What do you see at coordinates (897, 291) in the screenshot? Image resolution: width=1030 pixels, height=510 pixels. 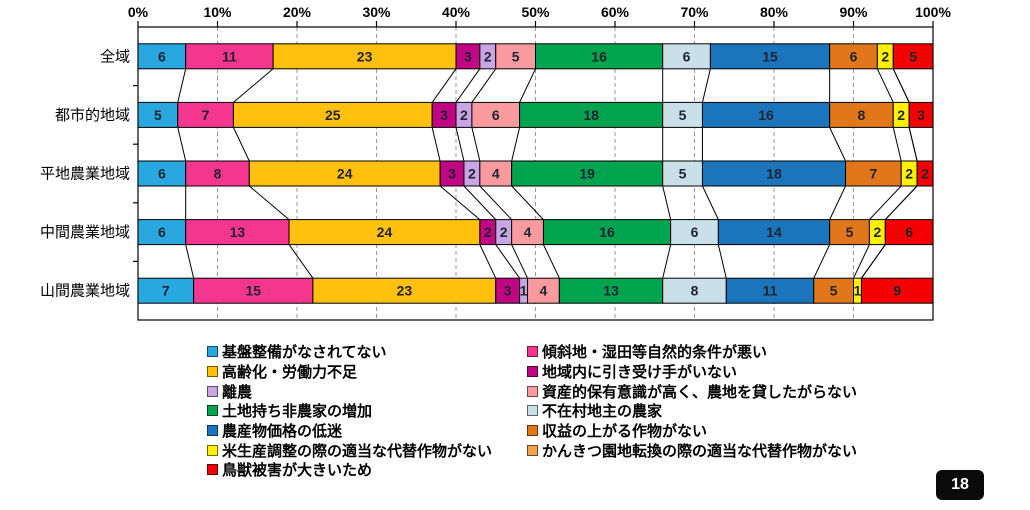 I see `bar-value-label: 9` at bounding box center [897, 291].